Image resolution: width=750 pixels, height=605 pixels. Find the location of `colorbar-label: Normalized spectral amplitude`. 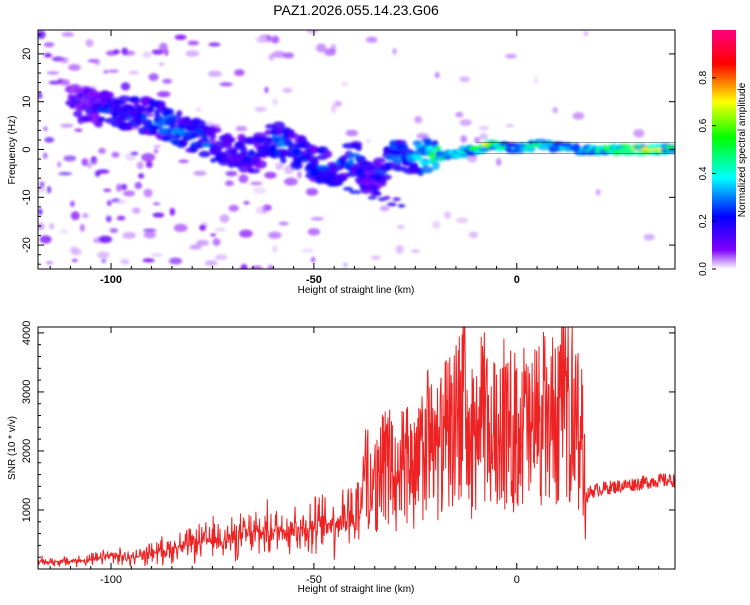

colorbar-label: Normalized spectral amplitude is located at coordinates (742, 149).